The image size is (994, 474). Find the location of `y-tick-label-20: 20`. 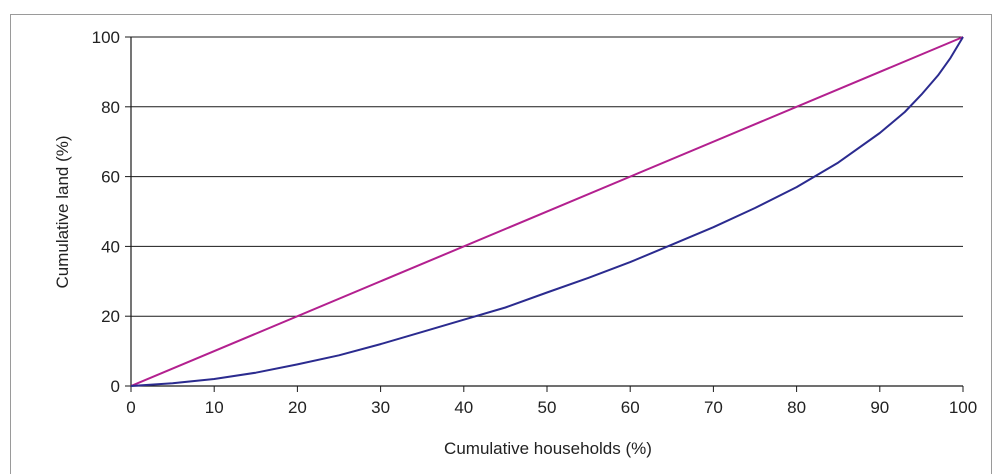

y-tick-label-20: 20 is located at coordinates (110, 316).